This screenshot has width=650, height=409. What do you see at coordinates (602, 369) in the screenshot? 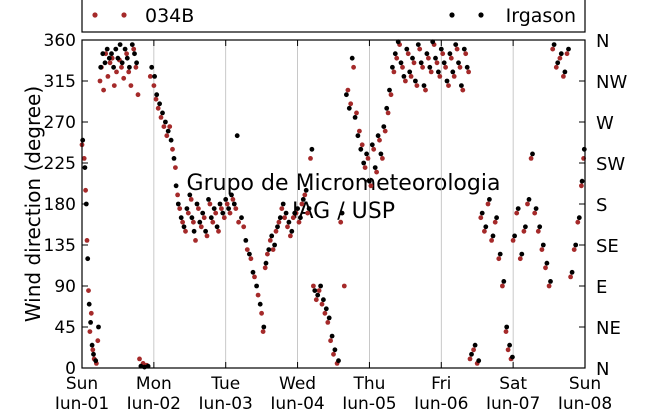
I see `compass-tick-label: N` at bounding box center [602, 369].